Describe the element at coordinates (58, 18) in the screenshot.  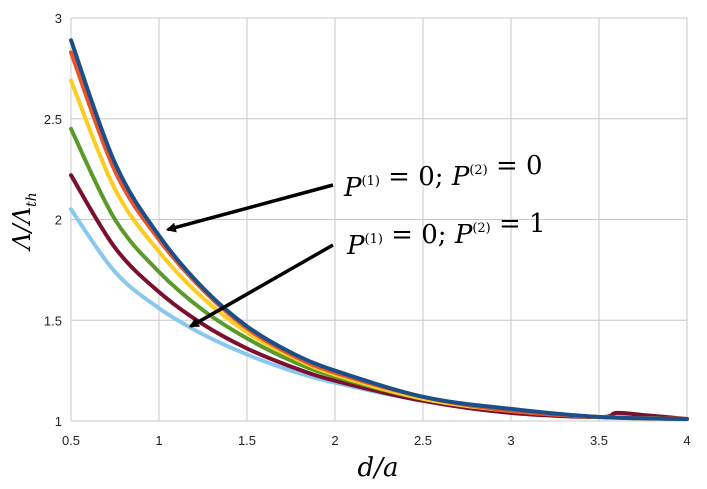
I see `y-tick-label: 3` at that location.